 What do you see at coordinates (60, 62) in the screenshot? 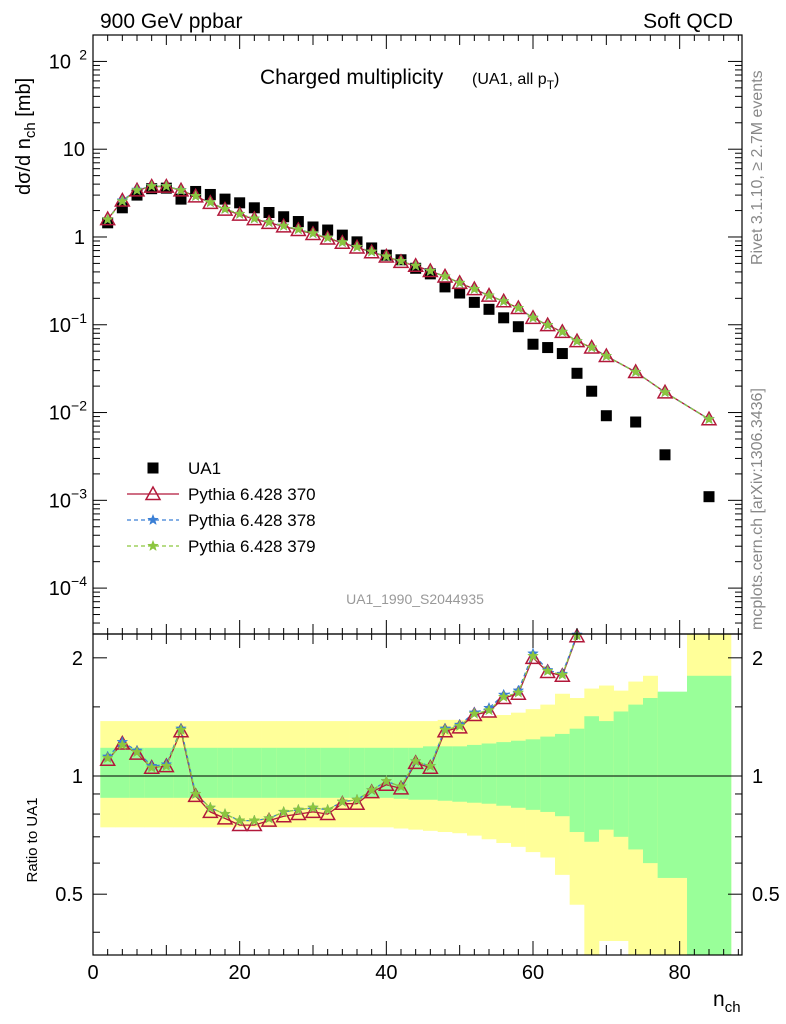
I see `main-y-tick-label-6: 10` at bounding box center [60, 62].